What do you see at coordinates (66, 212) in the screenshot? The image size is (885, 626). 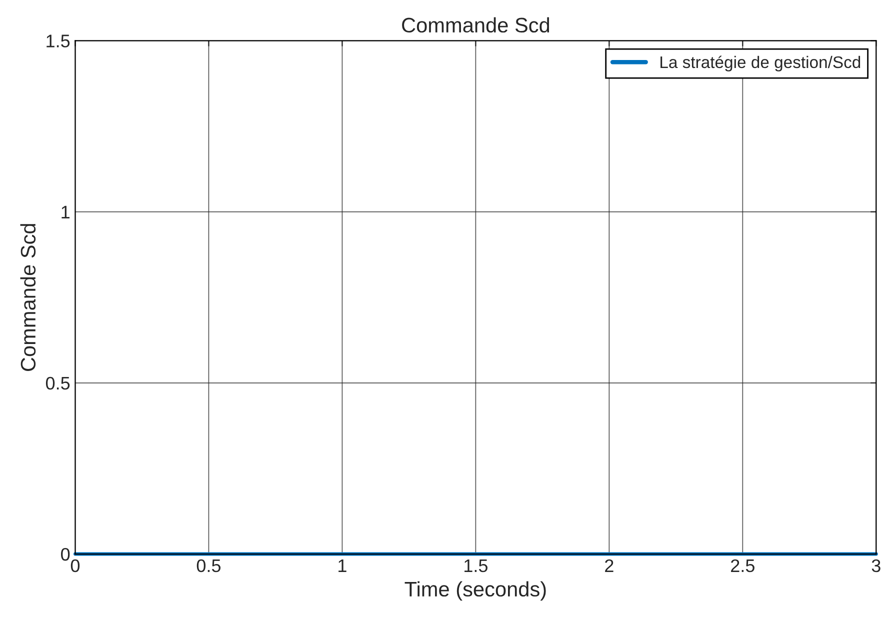 I see `y-tick-label: 1` at bounding box center [66, 212].